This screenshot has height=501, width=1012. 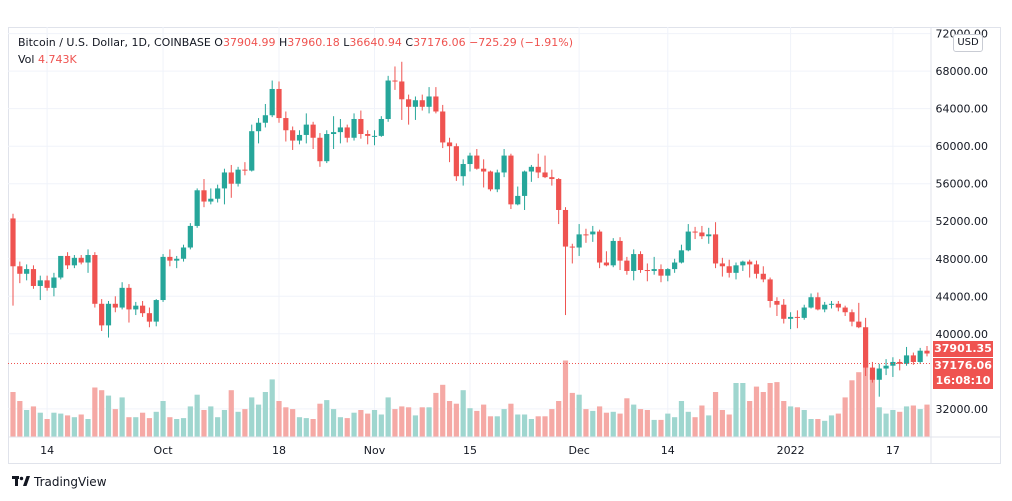 I want to click on footer: TradingView, so click(x=59, y=482).